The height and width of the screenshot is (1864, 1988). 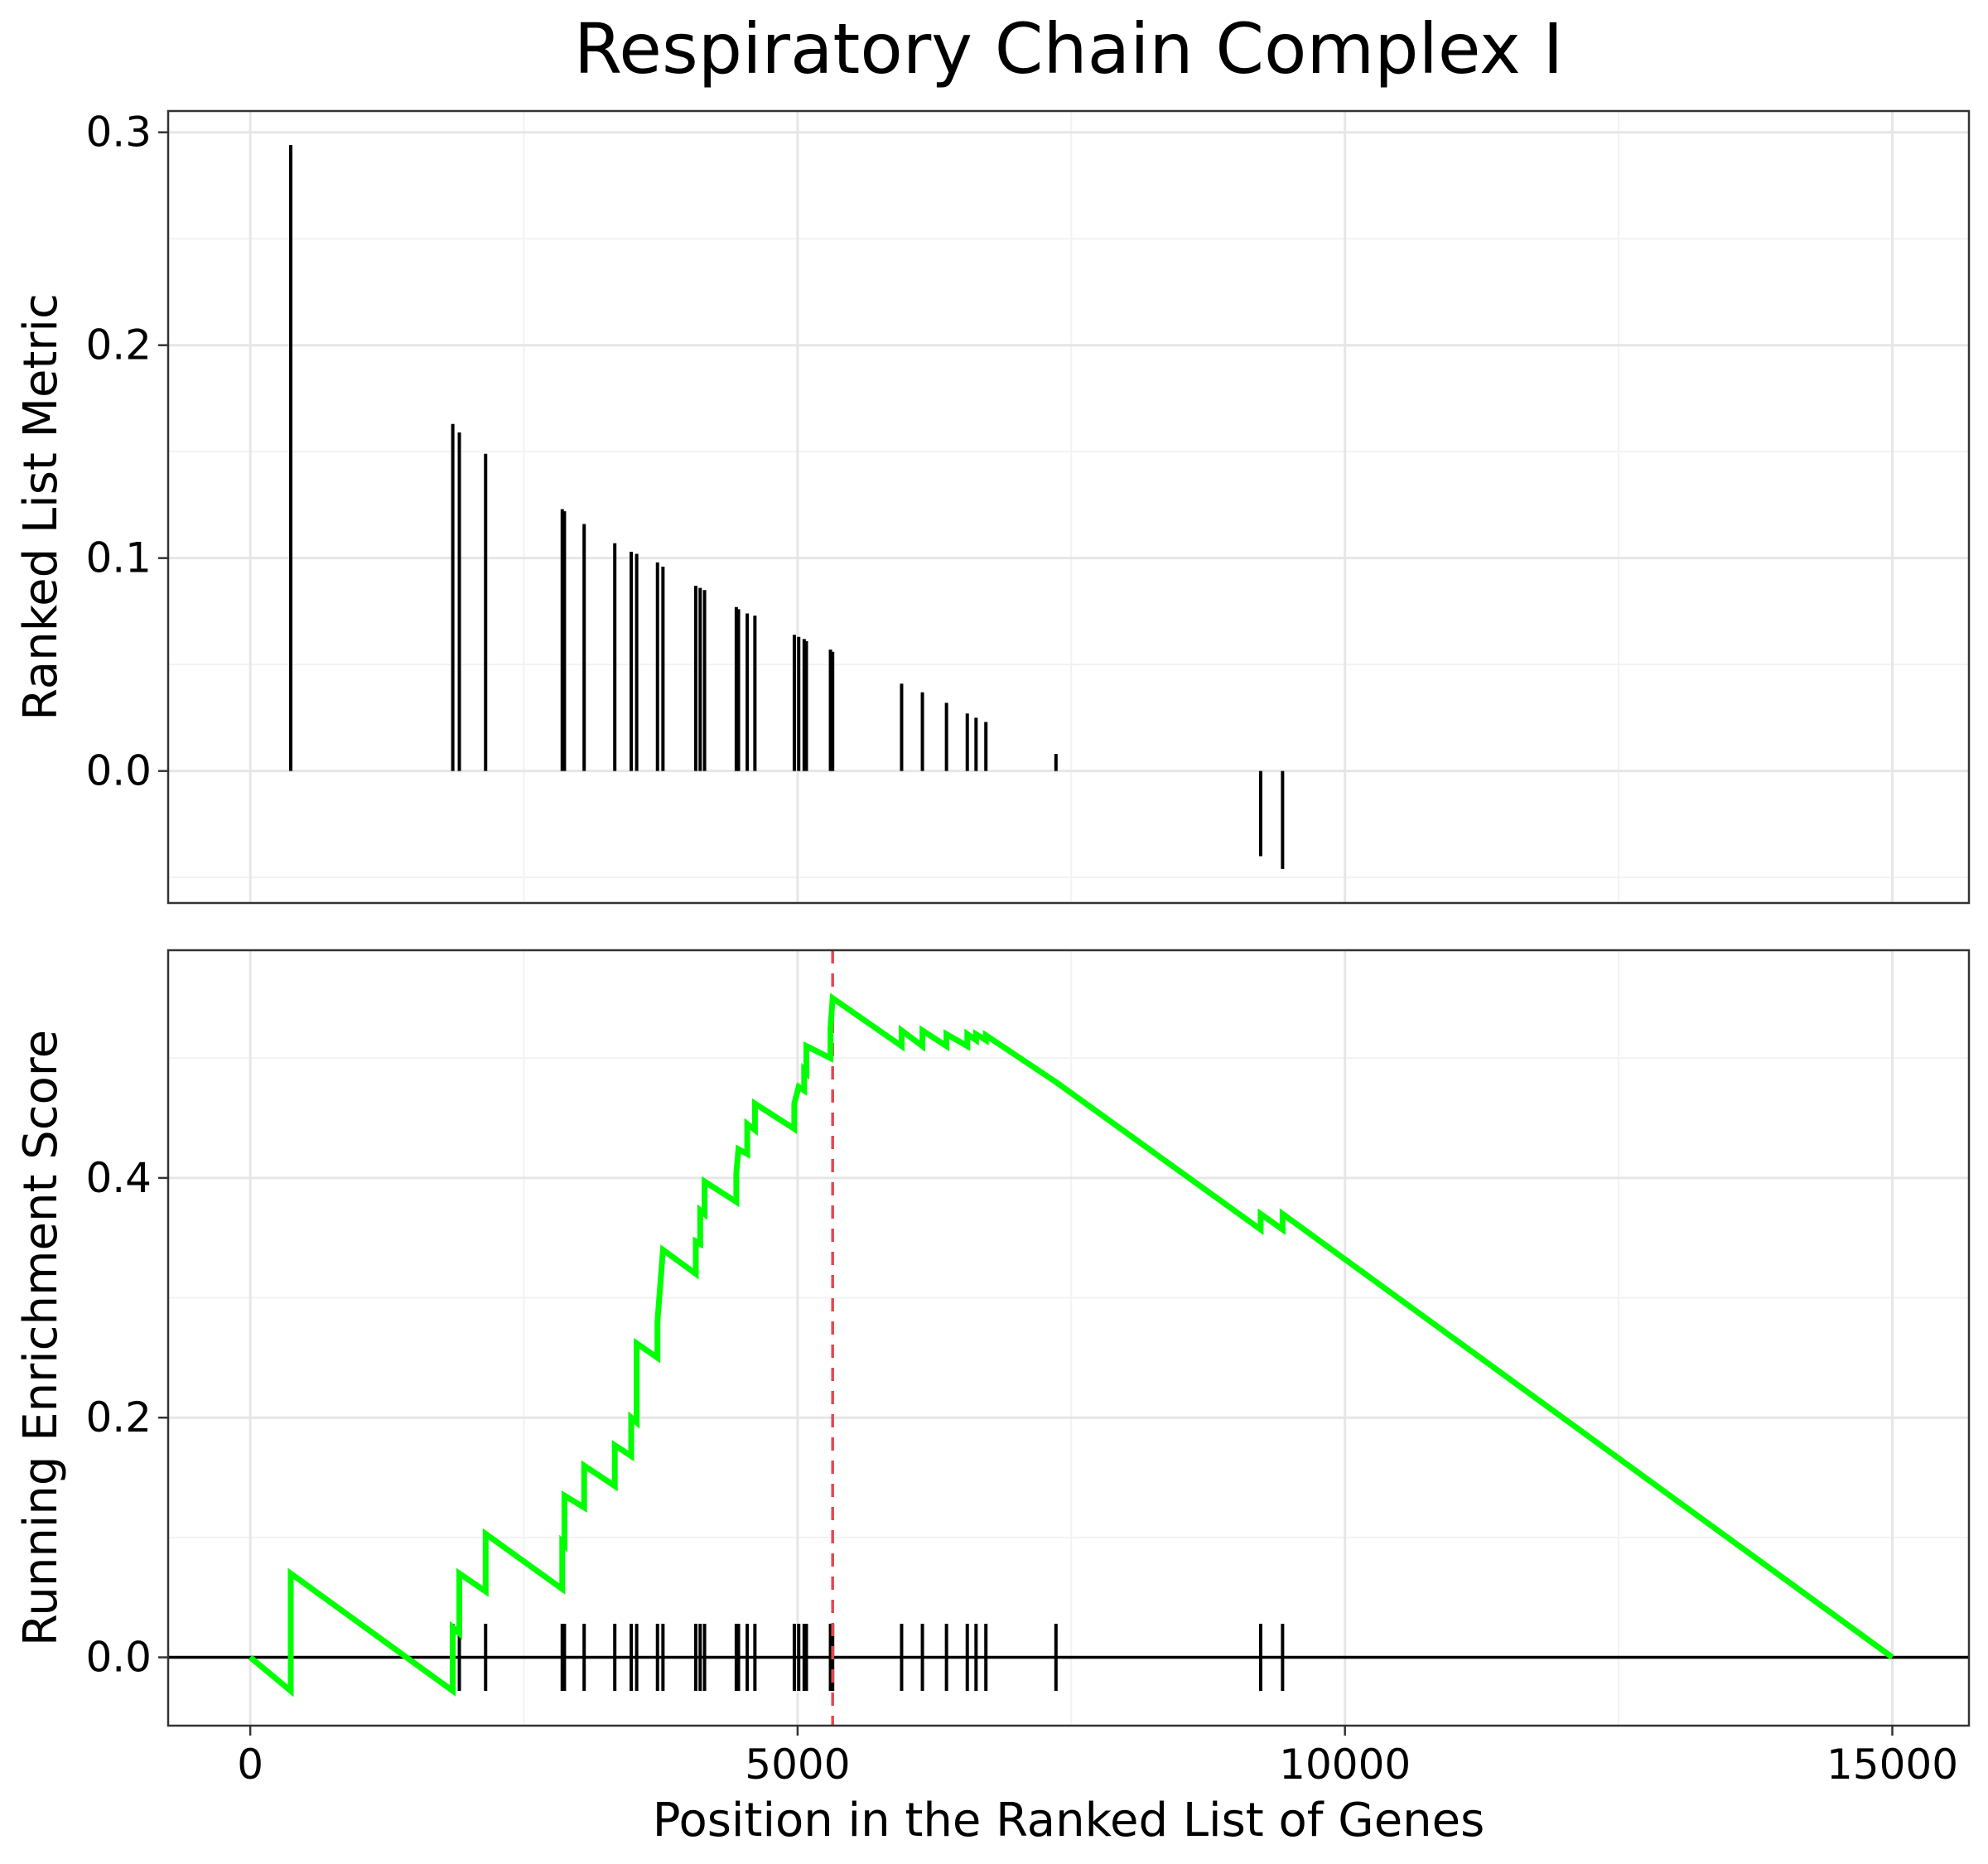 What do you see at coordinates (118, 771) in the screenshot?
I see `ranked-metric-y-tick-label: 0.0` at bounding box center [118, 771].